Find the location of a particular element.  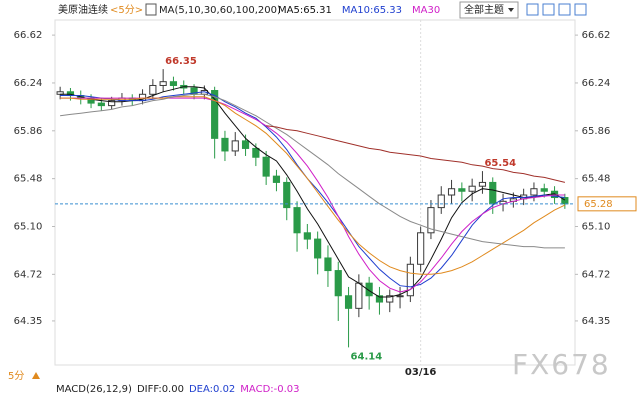

y-tick-label: 66.24 is located at coordinates (28, 83).